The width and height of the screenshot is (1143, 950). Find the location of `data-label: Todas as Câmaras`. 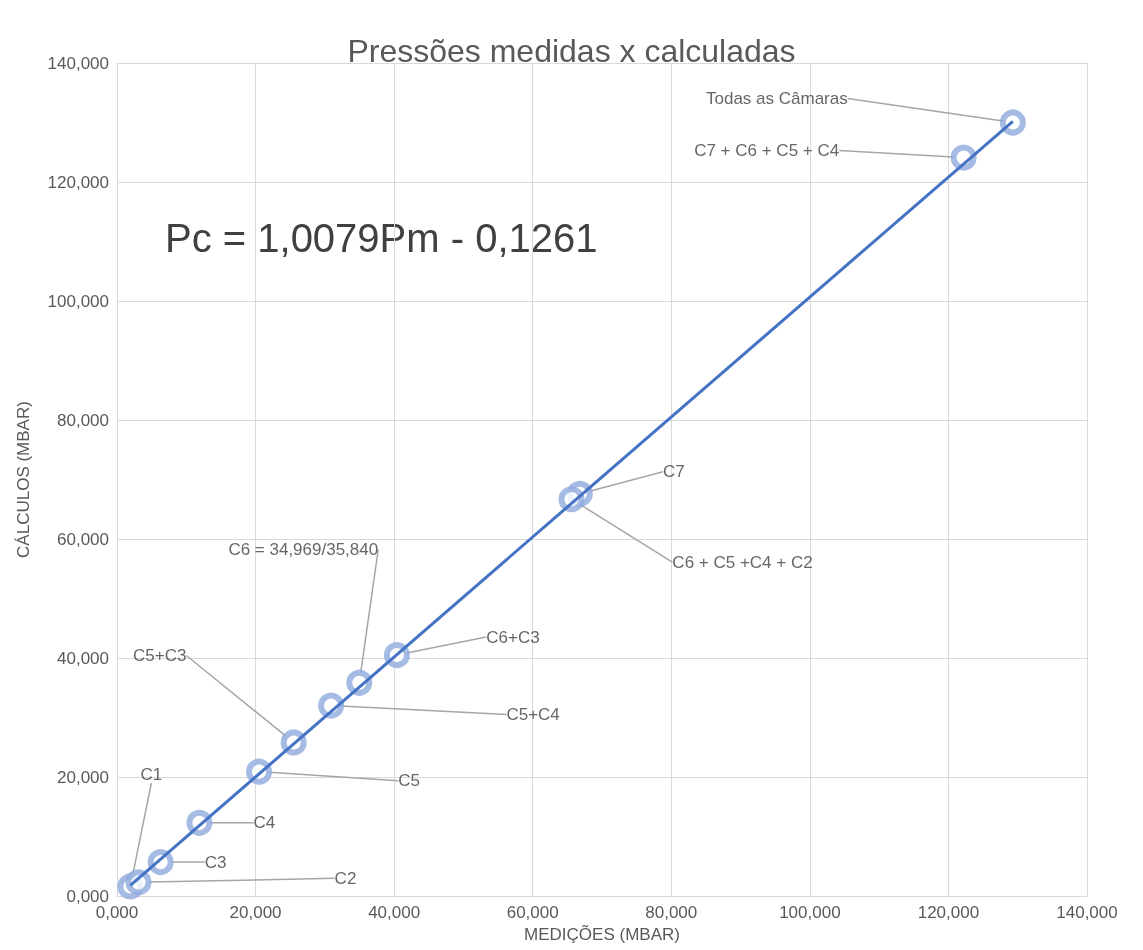

data-label: Todas as Câmaras is located at coordinates (777, 98).